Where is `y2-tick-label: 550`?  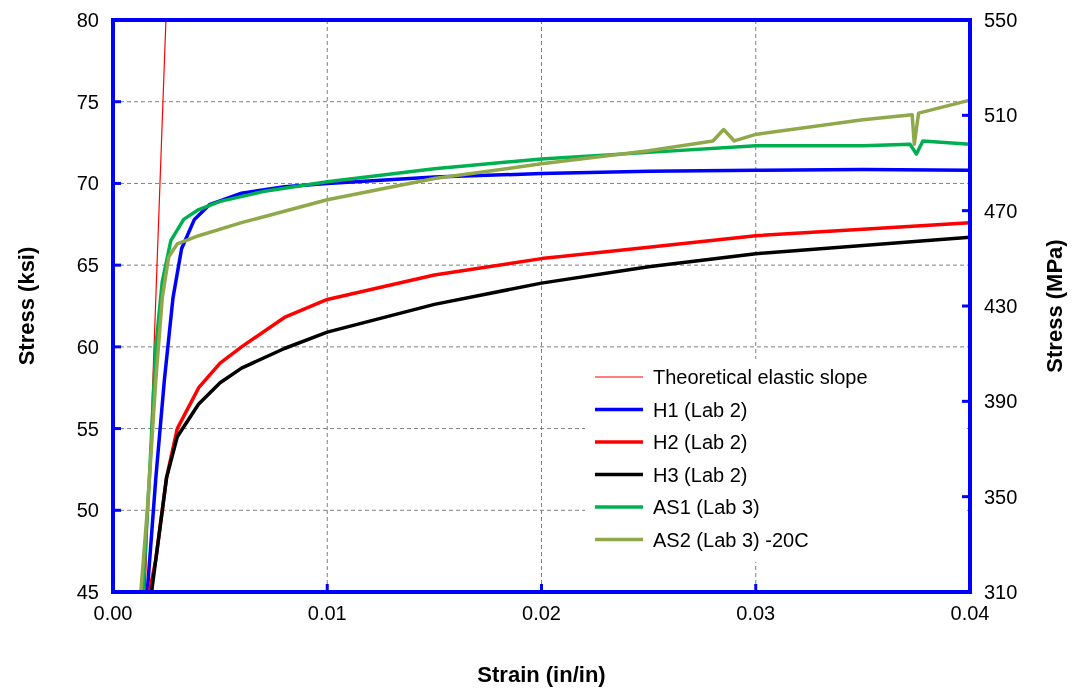
y2-tick-label: 550 is located at coordinates (1001, 20).